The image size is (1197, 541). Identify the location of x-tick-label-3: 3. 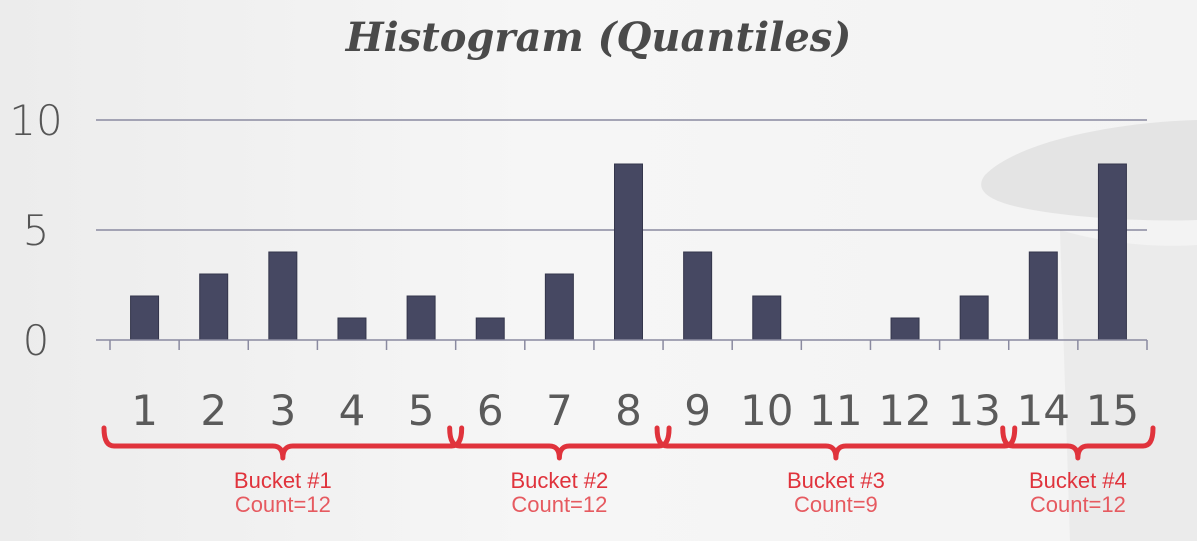
(282, 410).